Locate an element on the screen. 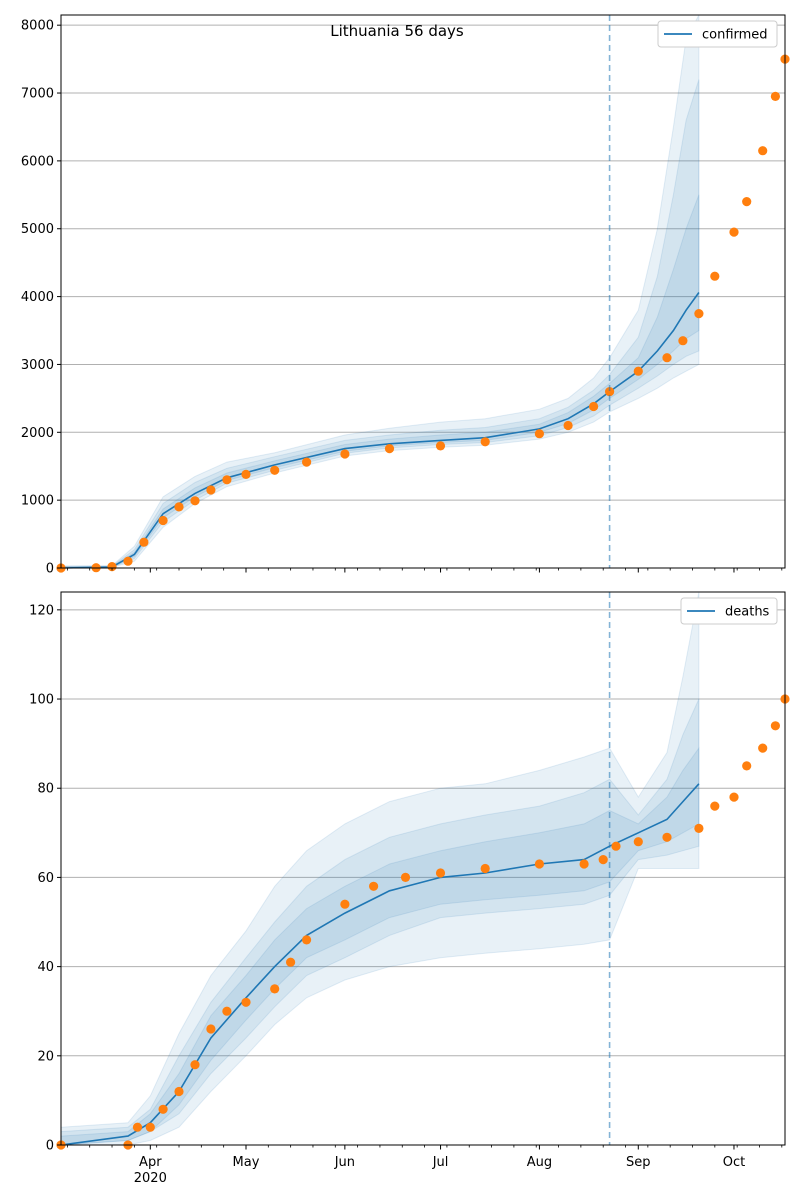 Image resolution: width=800 pixels, height=1200 pixels. y-tick-label: 8000 is located at coordinates (37, 26).